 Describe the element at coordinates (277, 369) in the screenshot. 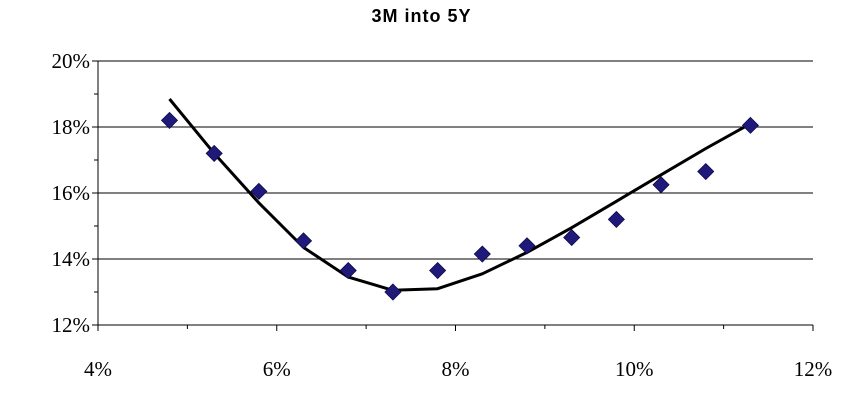

I see `x-tick-label: 6%` at that location.